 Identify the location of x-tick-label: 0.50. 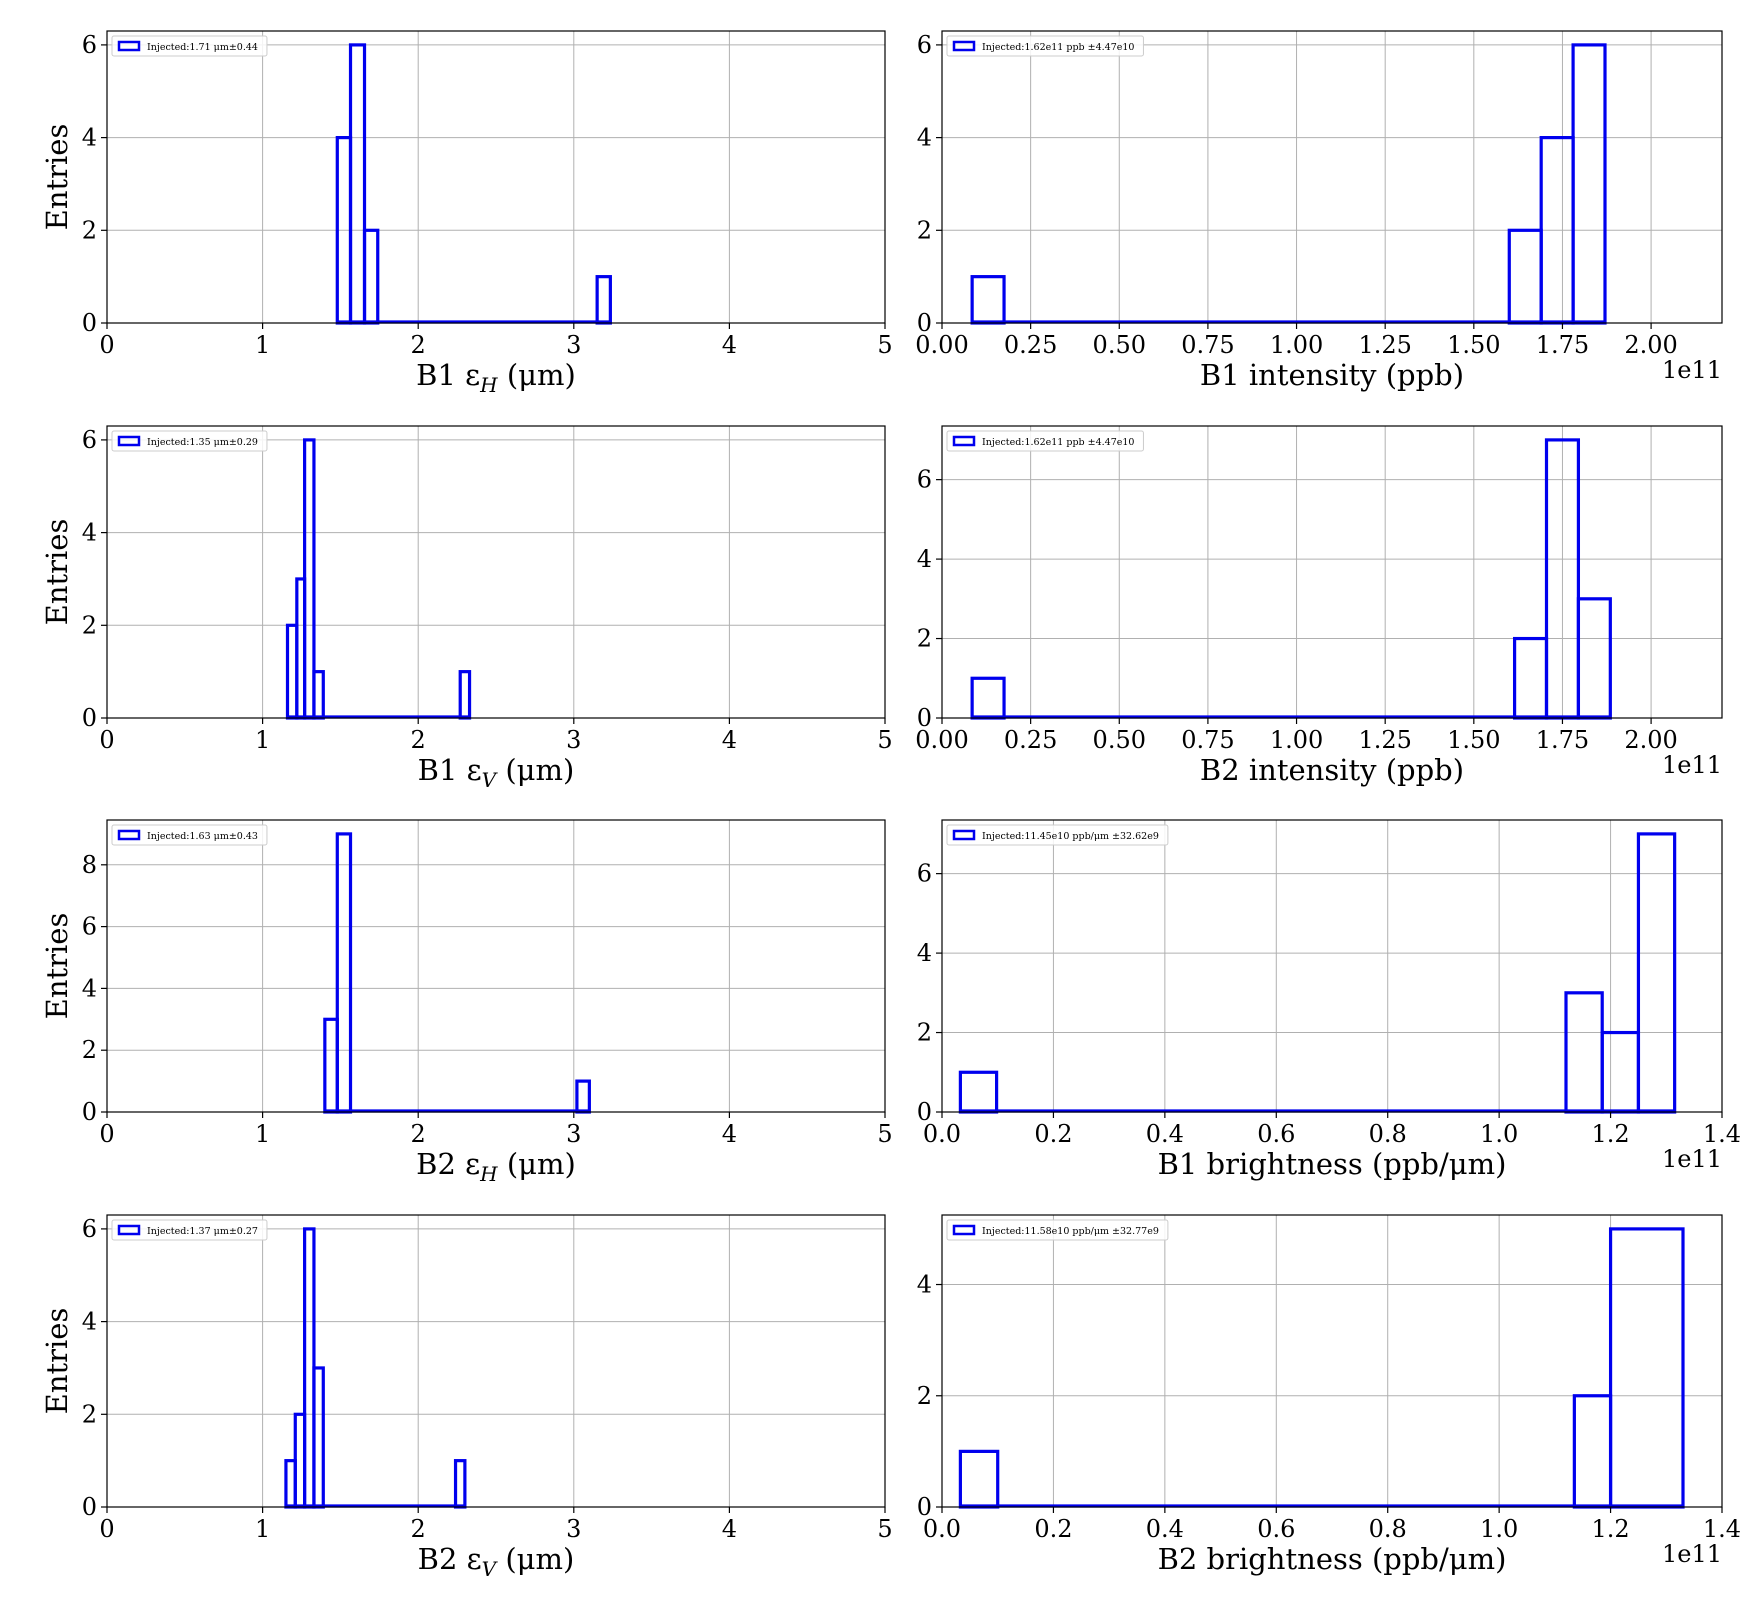
(1119, 740).